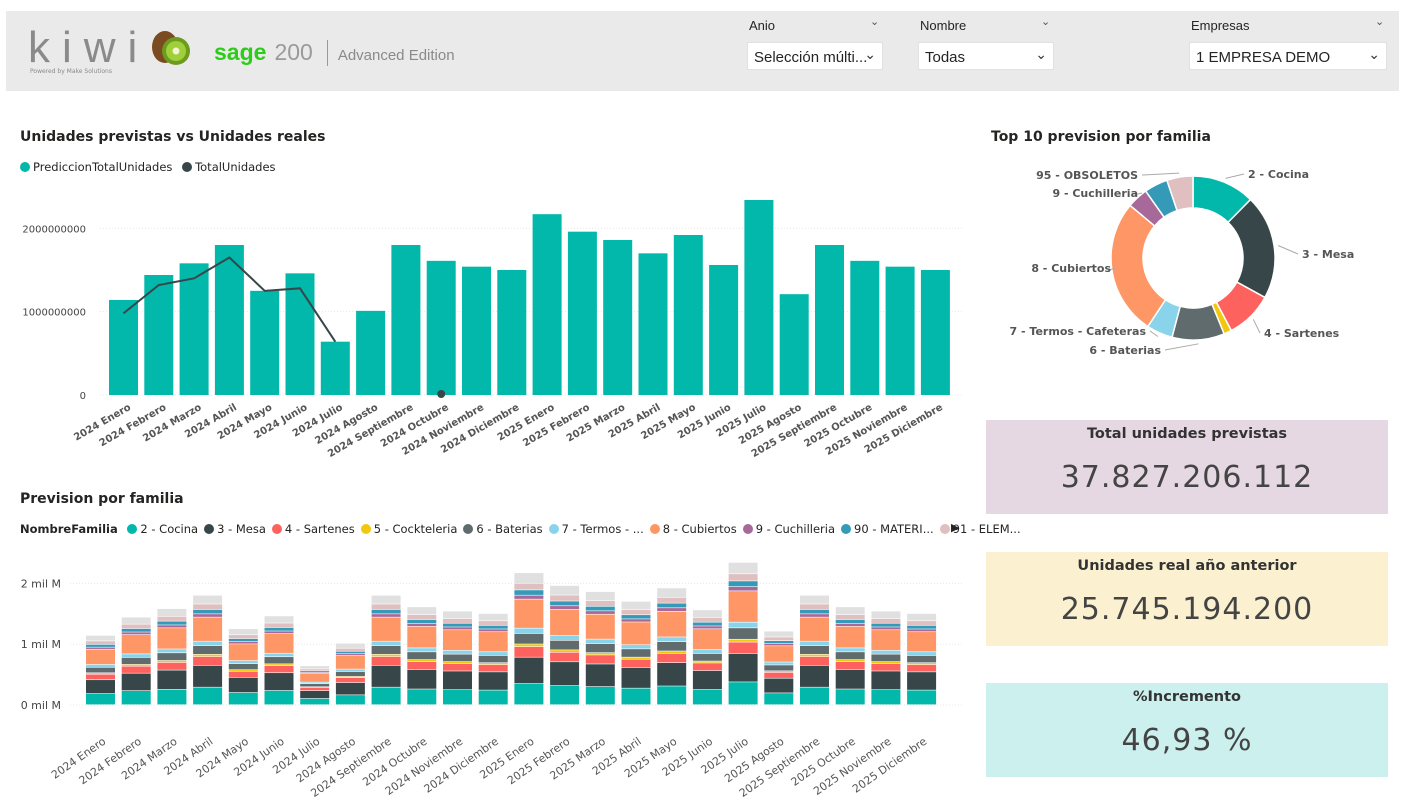 The height and width of the screenshot is (809, 1404). Describe the element at coordinates (1187, 467) in the screenshot. I see `card-total-previstas: Total unidades previstas 37.827.206.112` at that location.